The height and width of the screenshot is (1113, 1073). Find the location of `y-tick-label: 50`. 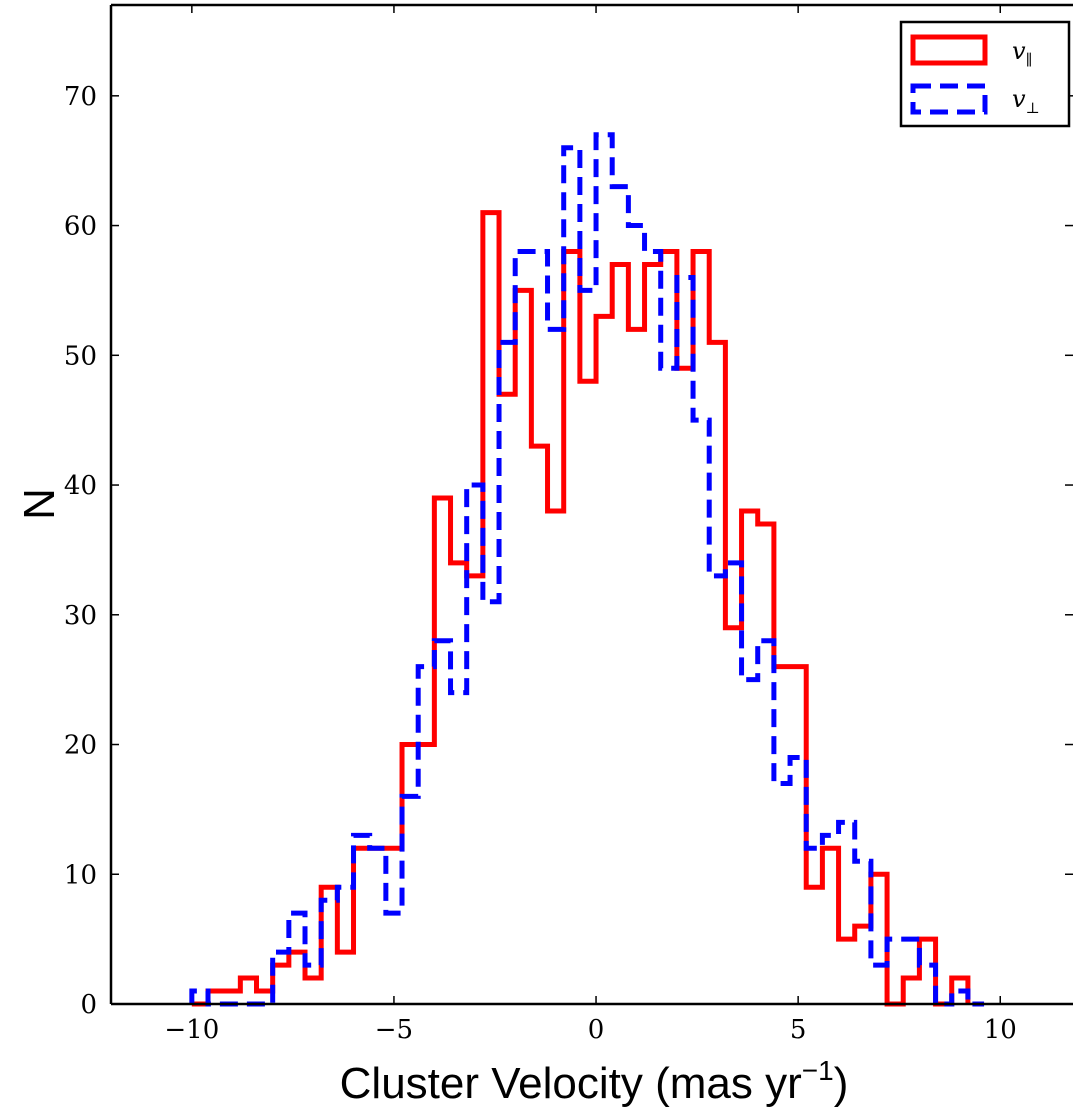

y-tick-label: 50 is located at coordinates (80, 356).